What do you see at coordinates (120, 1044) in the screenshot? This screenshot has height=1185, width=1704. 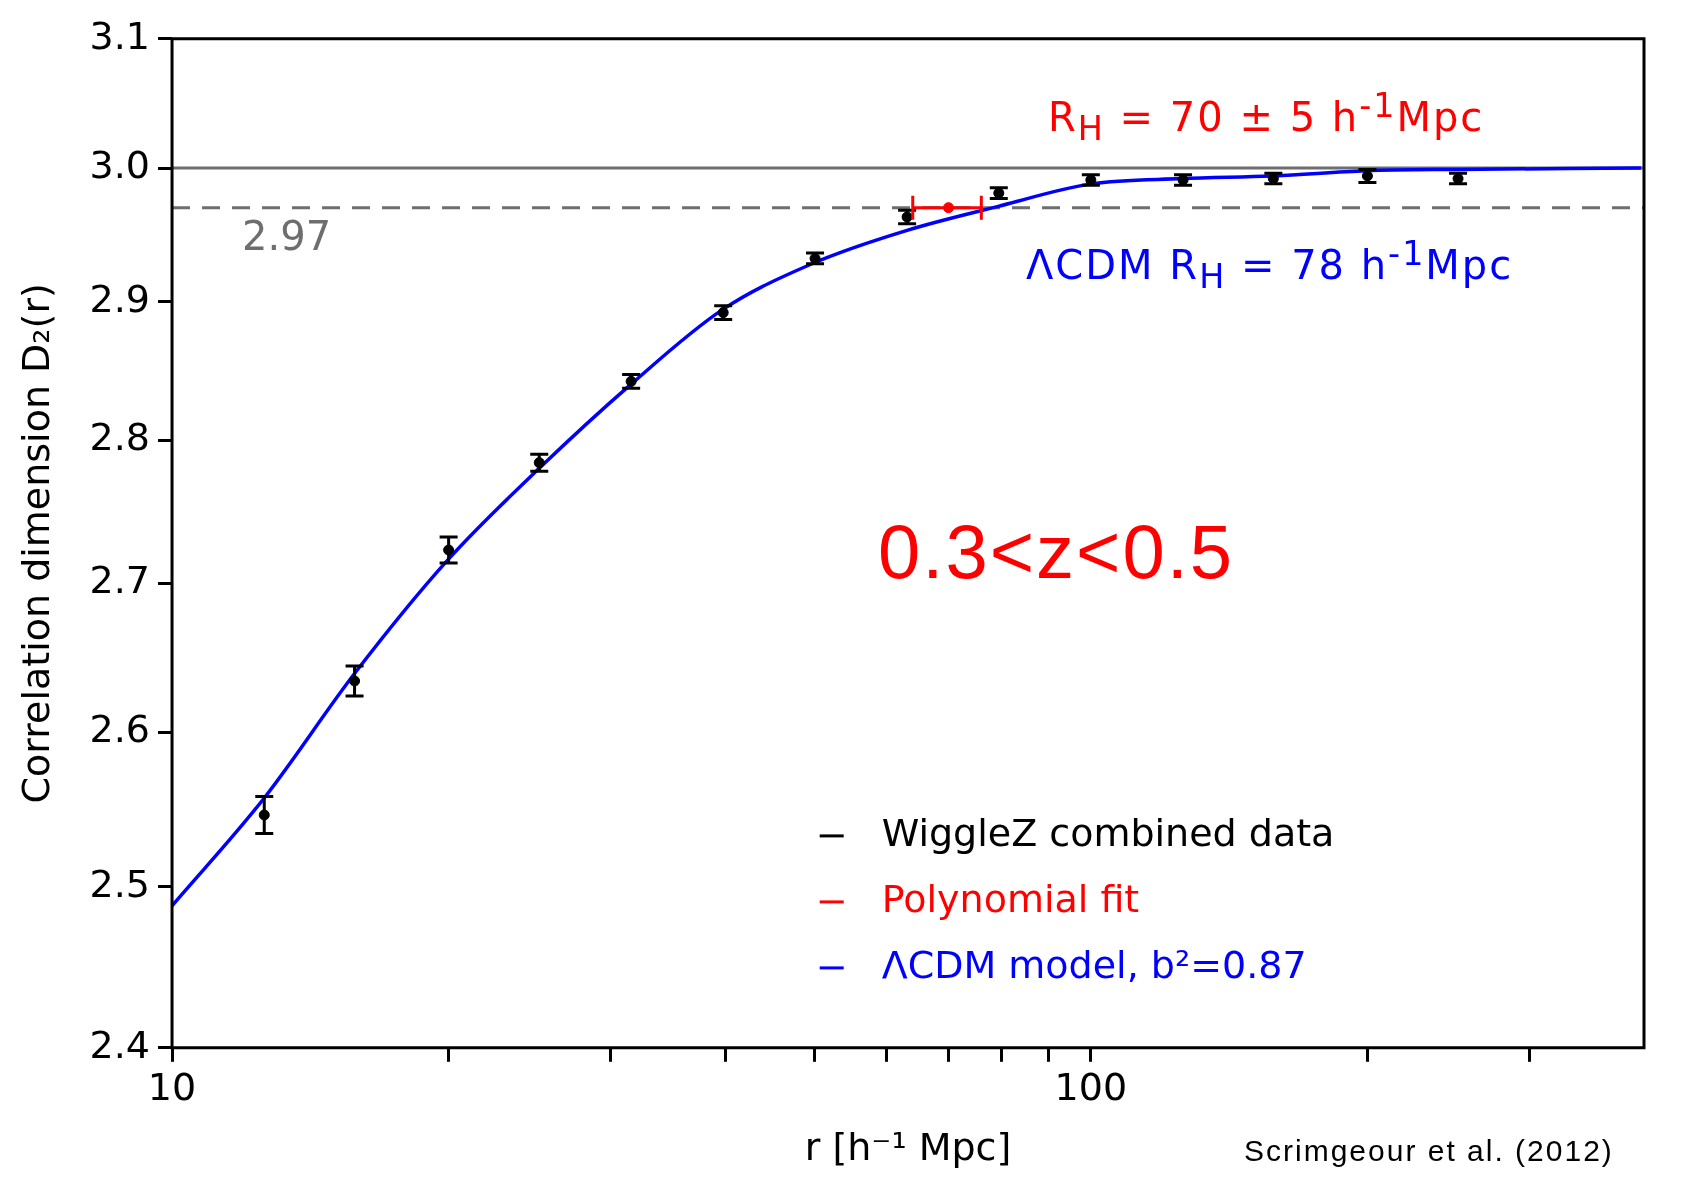 I see `y-tick-label: 2.4` at bounding box center [120, 1044].